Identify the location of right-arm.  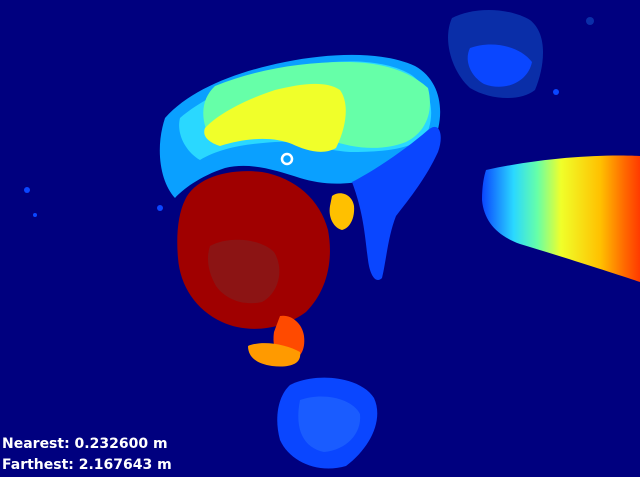
(396, 203).